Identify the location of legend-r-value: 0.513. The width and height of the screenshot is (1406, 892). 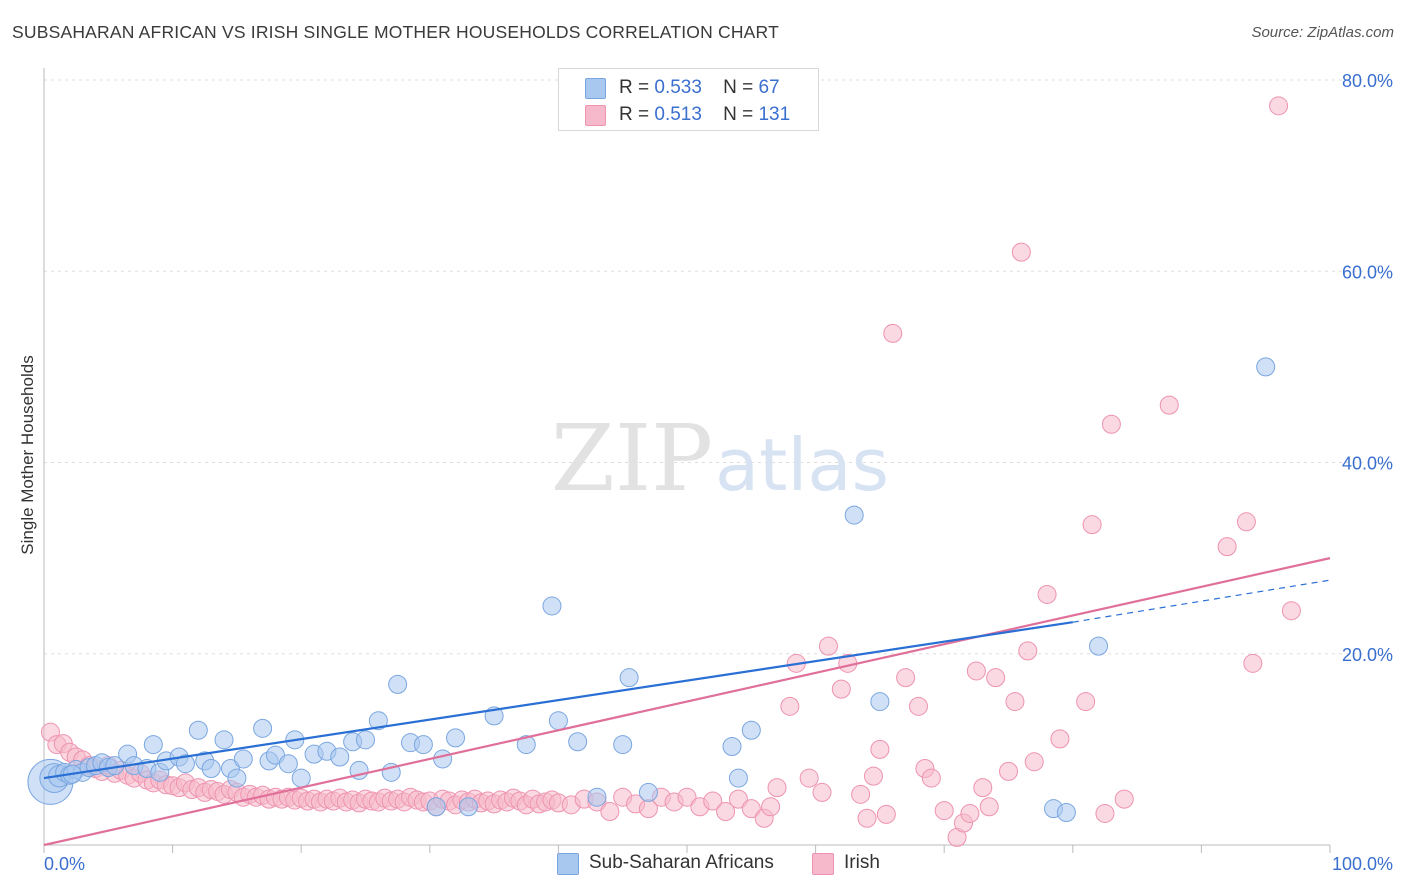
(678, 114).